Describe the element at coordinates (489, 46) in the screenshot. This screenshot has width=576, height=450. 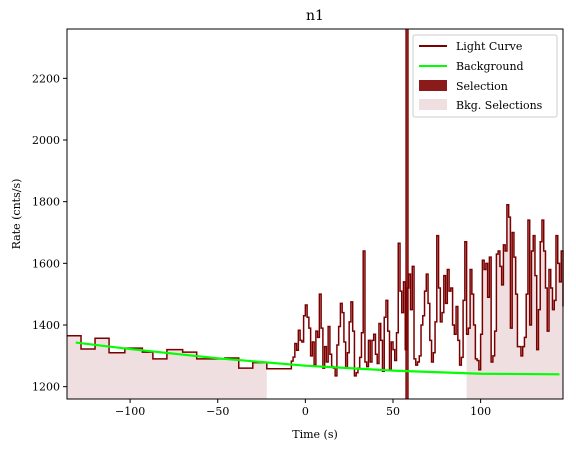
I see `legend-label-light-curve: Light Curve` at that location.